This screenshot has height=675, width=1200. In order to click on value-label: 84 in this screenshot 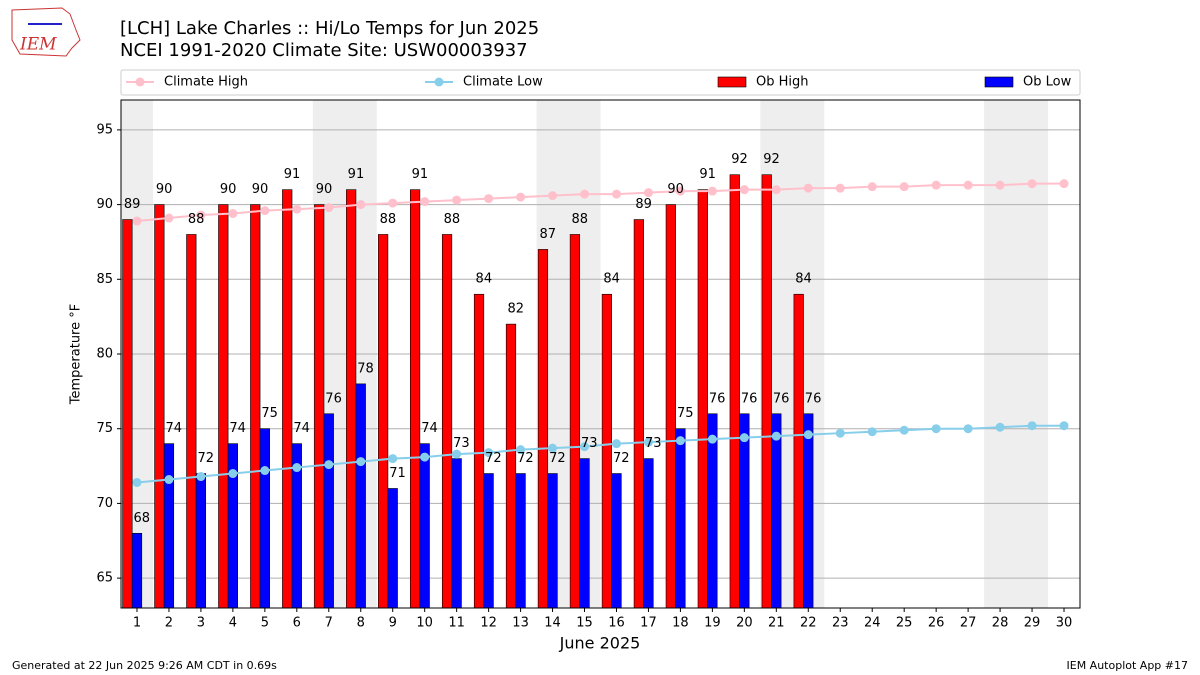, I will do `click(611, 279)`.